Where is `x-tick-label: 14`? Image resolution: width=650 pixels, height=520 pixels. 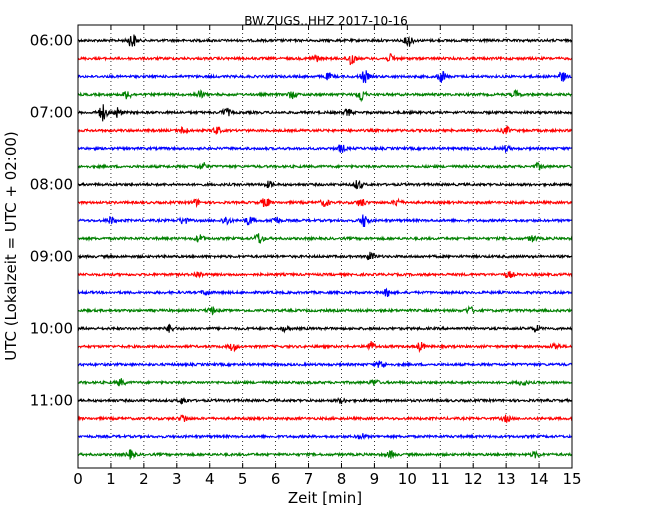 x-tick-label: 14 is located at coordinates (539, 479).